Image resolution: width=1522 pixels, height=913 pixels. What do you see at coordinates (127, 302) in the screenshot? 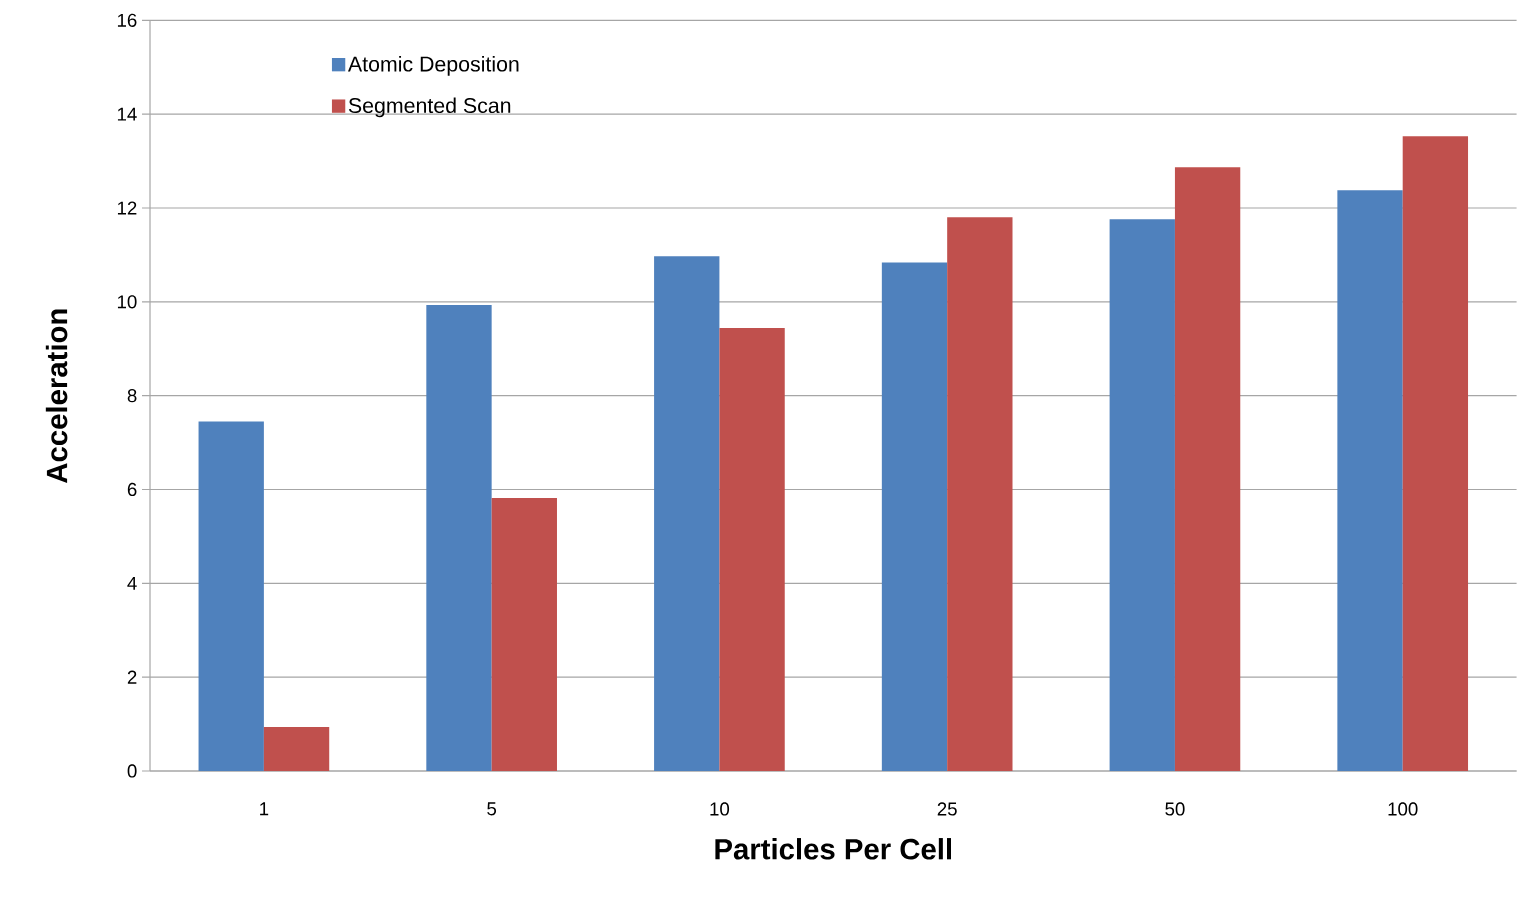
I see `y-tick-label: 10` at bounding box center [127, 302].